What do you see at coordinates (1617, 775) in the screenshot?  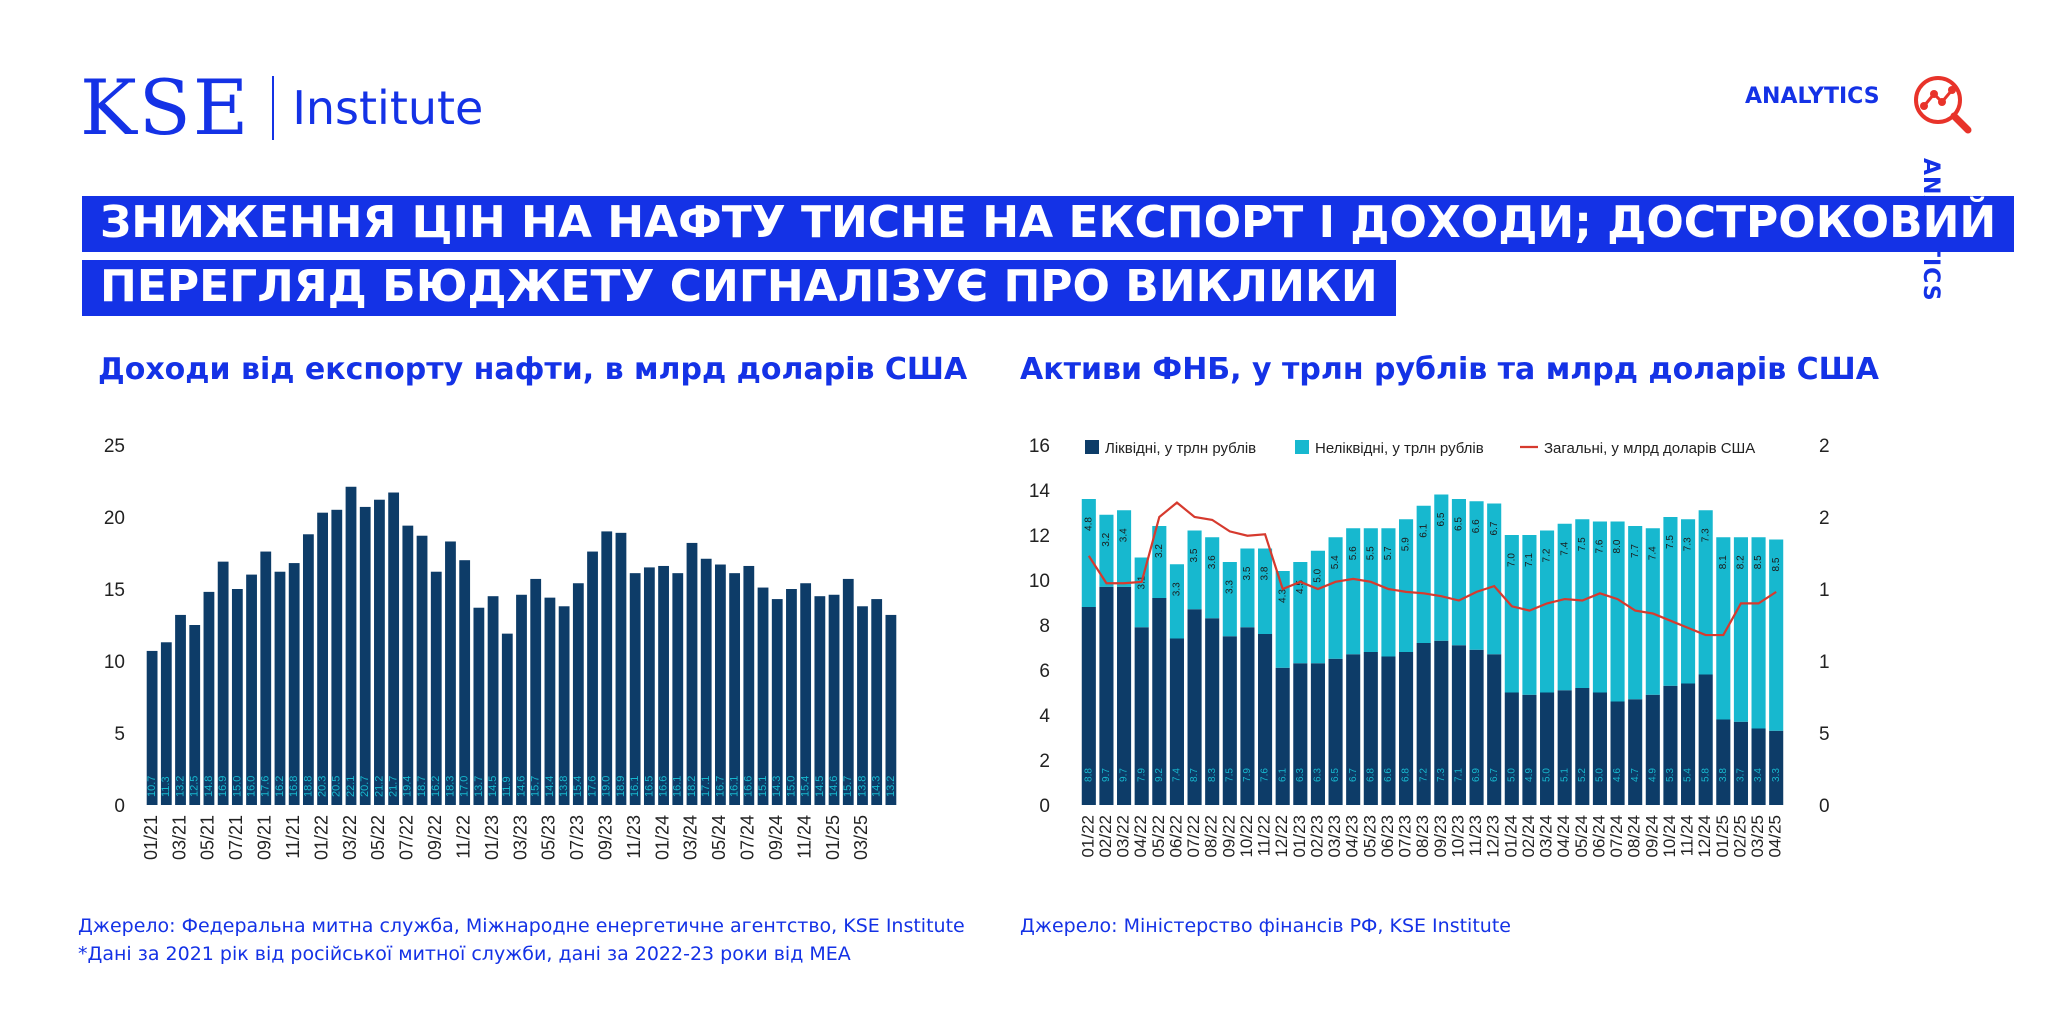 I see `liquid-value-label: 4.6` at bounding box center [1617, 775].